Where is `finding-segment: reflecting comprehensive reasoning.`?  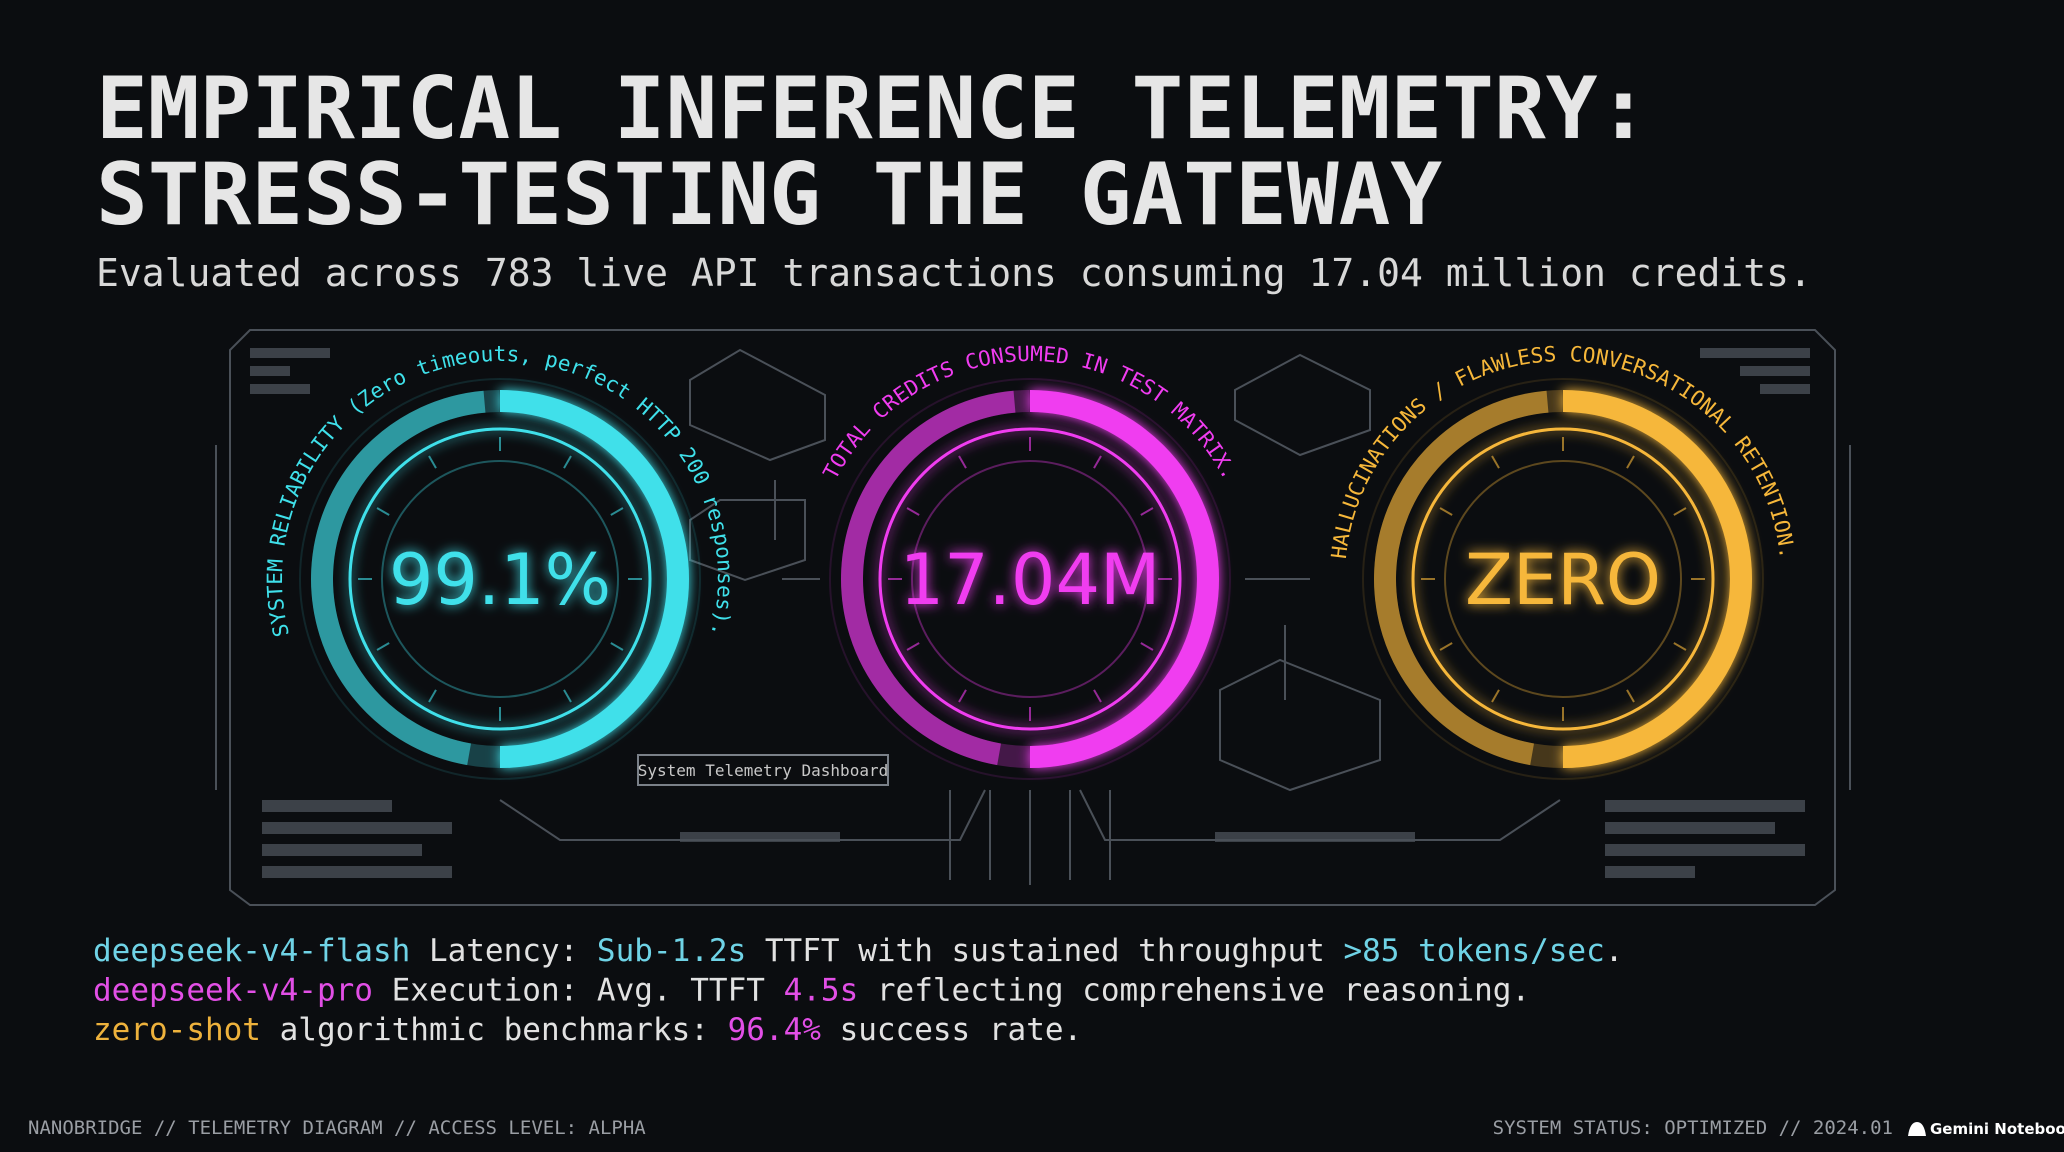
finding-segment: reflecting comprehensive reasoning. is located at coordinates (1194, 991).